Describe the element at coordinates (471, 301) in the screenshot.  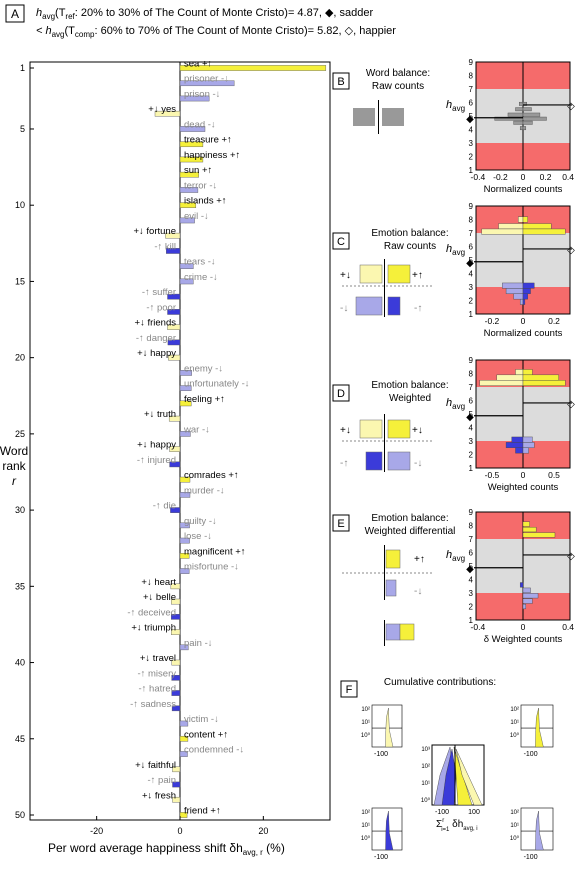
I see `dist-y-tick-label: 2` at that location.